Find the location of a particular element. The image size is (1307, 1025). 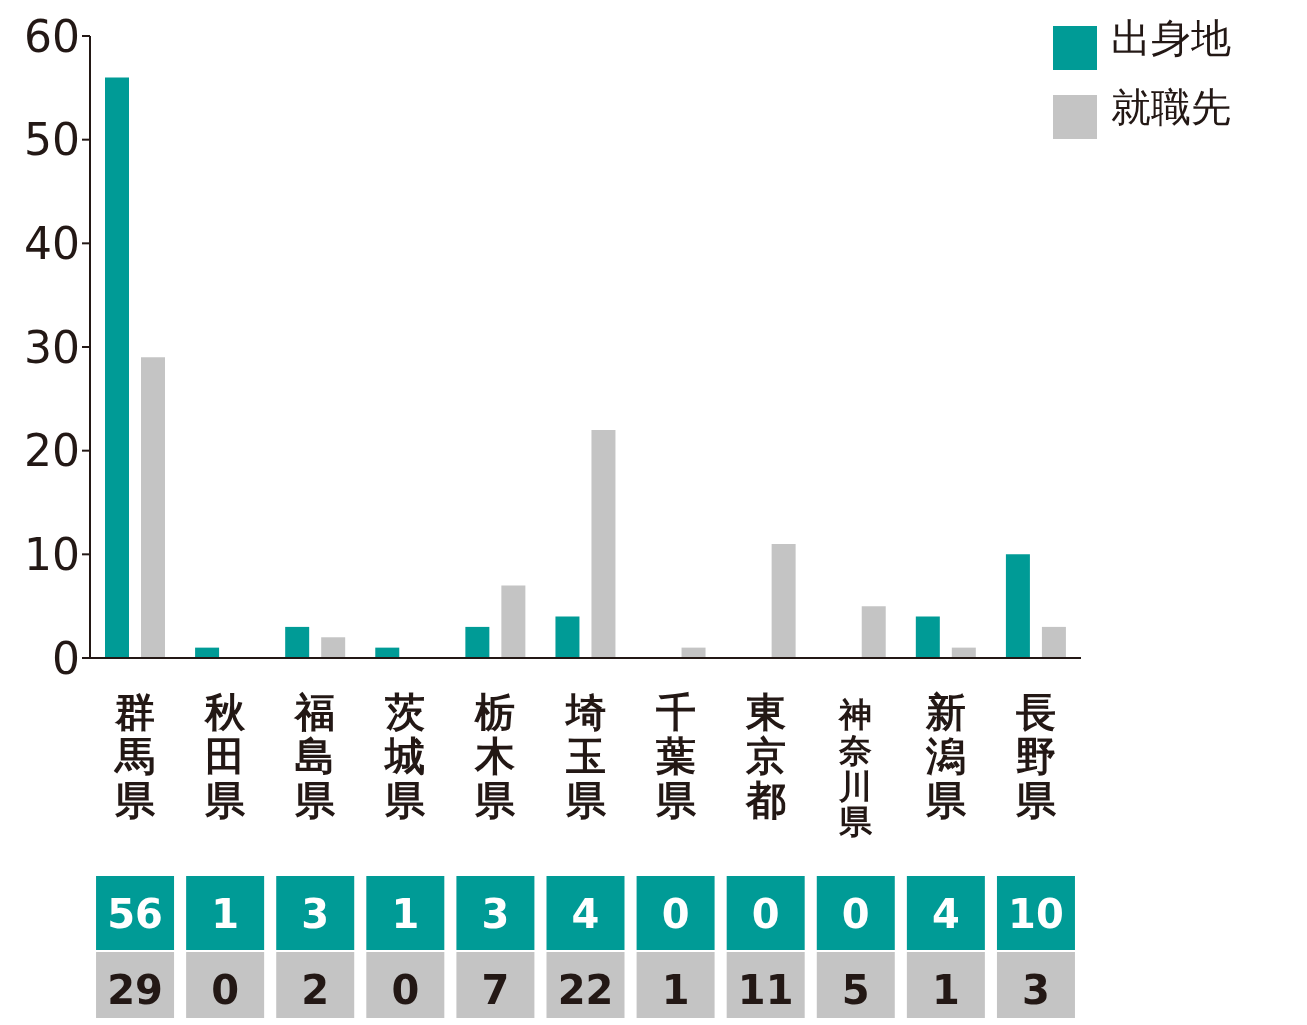

x-tick-label: 福島県 is located at coordinates (315, 756).